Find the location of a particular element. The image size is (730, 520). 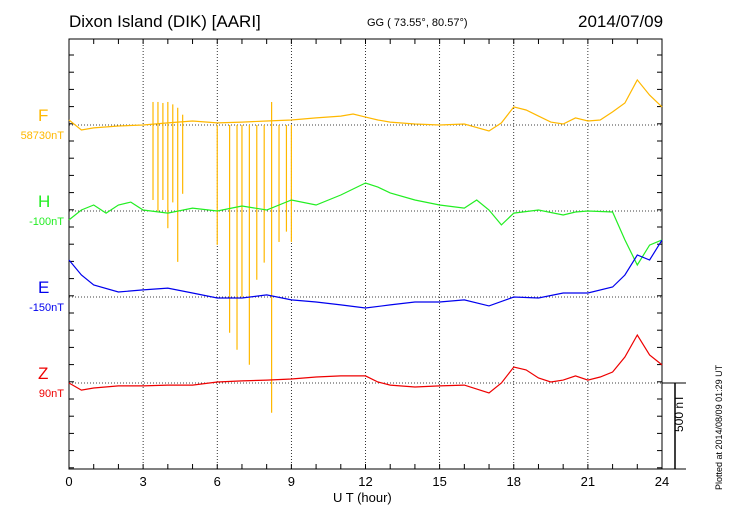

x-tick-label: 15 is located at coordinates (439, 481).